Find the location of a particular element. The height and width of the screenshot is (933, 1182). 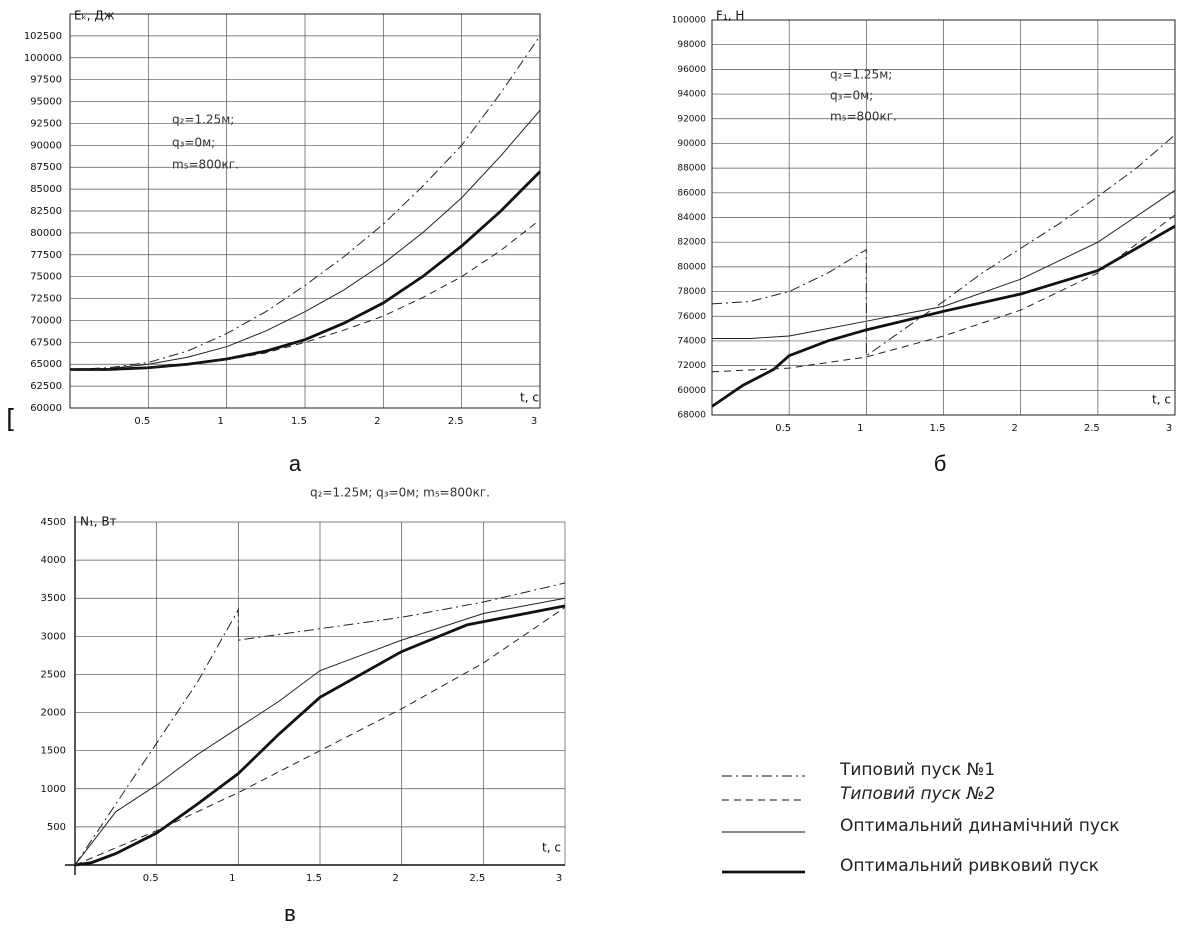

caption: в is located at coordinates (290, 913).